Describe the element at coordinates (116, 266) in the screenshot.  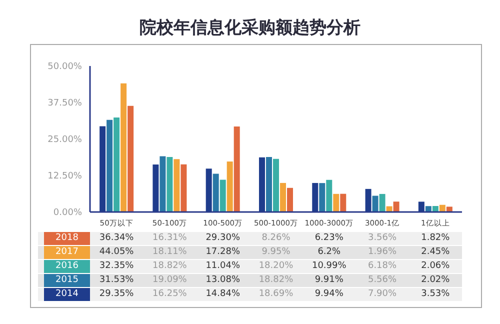
I see `data-label: 32.35%` at that location.